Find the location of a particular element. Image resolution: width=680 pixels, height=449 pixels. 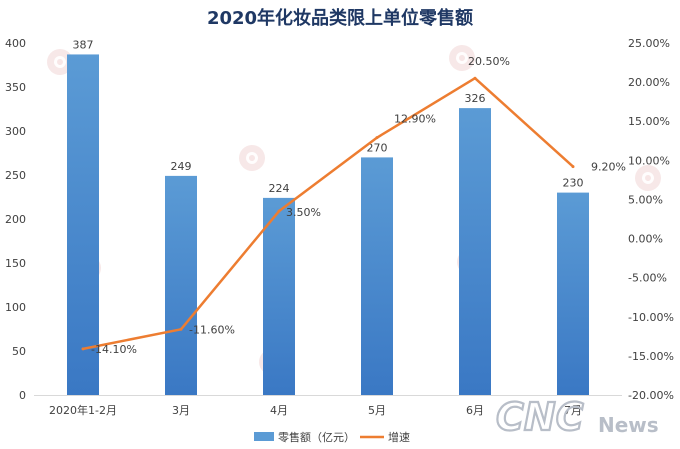

legend-swatch-bar is located at coordinates (264, 436).